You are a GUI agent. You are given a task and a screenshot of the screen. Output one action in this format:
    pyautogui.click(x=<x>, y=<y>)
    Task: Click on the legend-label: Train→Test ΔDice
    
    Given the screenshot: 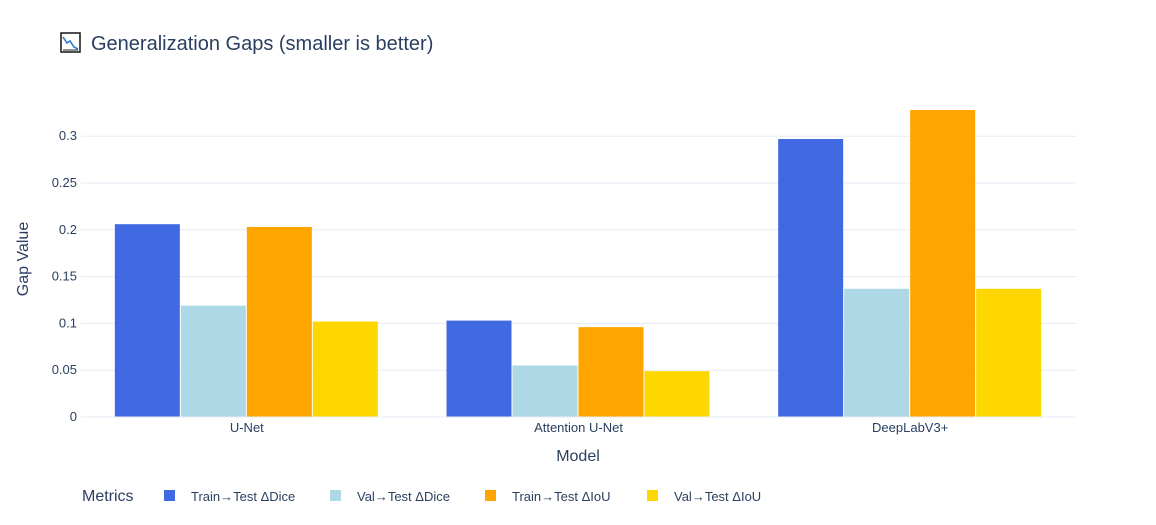 What is the action you would take?
    pyautogui.click(x=243, y=496)
    